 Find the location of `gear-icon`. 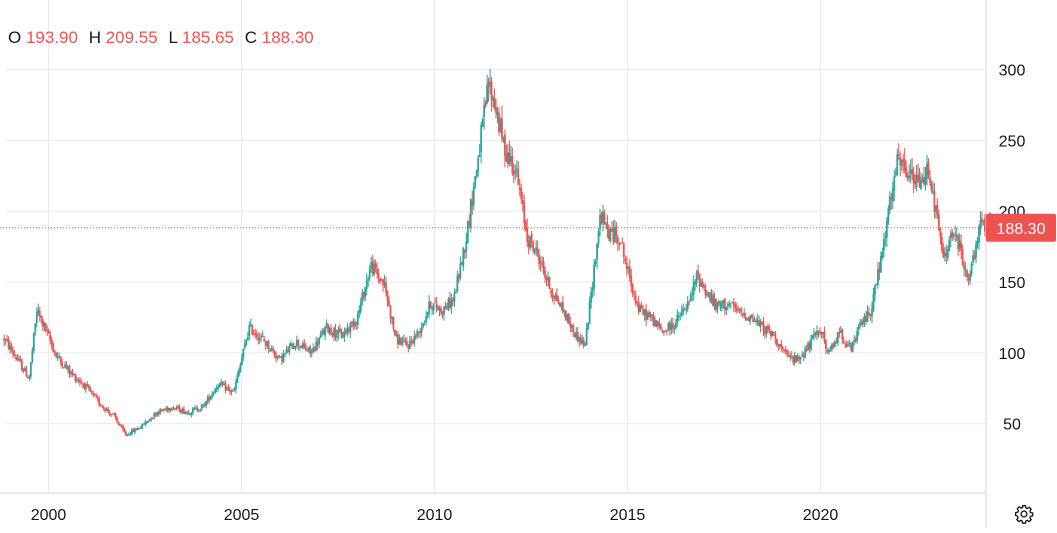

gear-icon is located at coordinates (1024, 514).